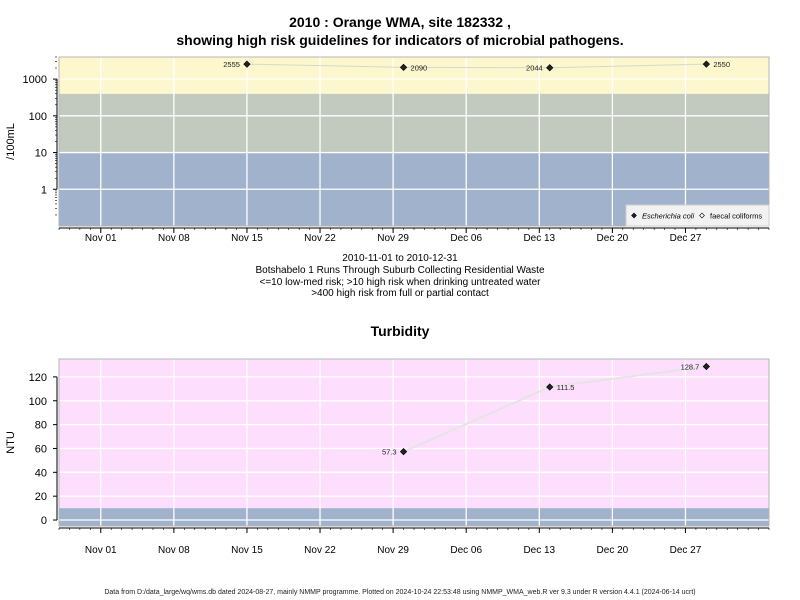  What do you see at coordinates (38, 378) in the screenshot?
I see `y-tick-label: 120` at bounding box center [38, 378].